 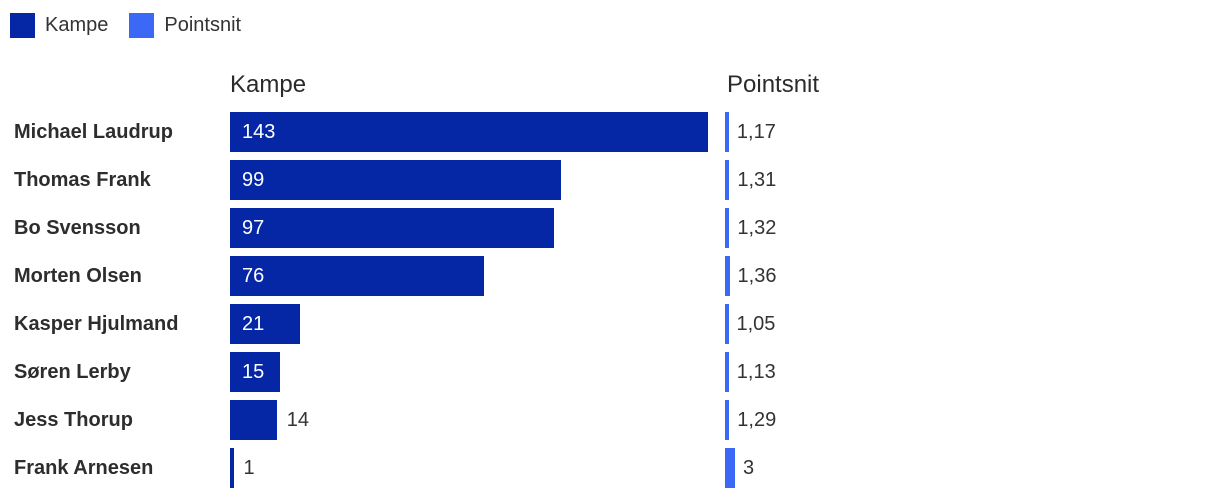 What do you see at coordinates (757, 228) in the screenshot?
I see `pointsnit-value: 1,32` at bounding box center [757, 228].